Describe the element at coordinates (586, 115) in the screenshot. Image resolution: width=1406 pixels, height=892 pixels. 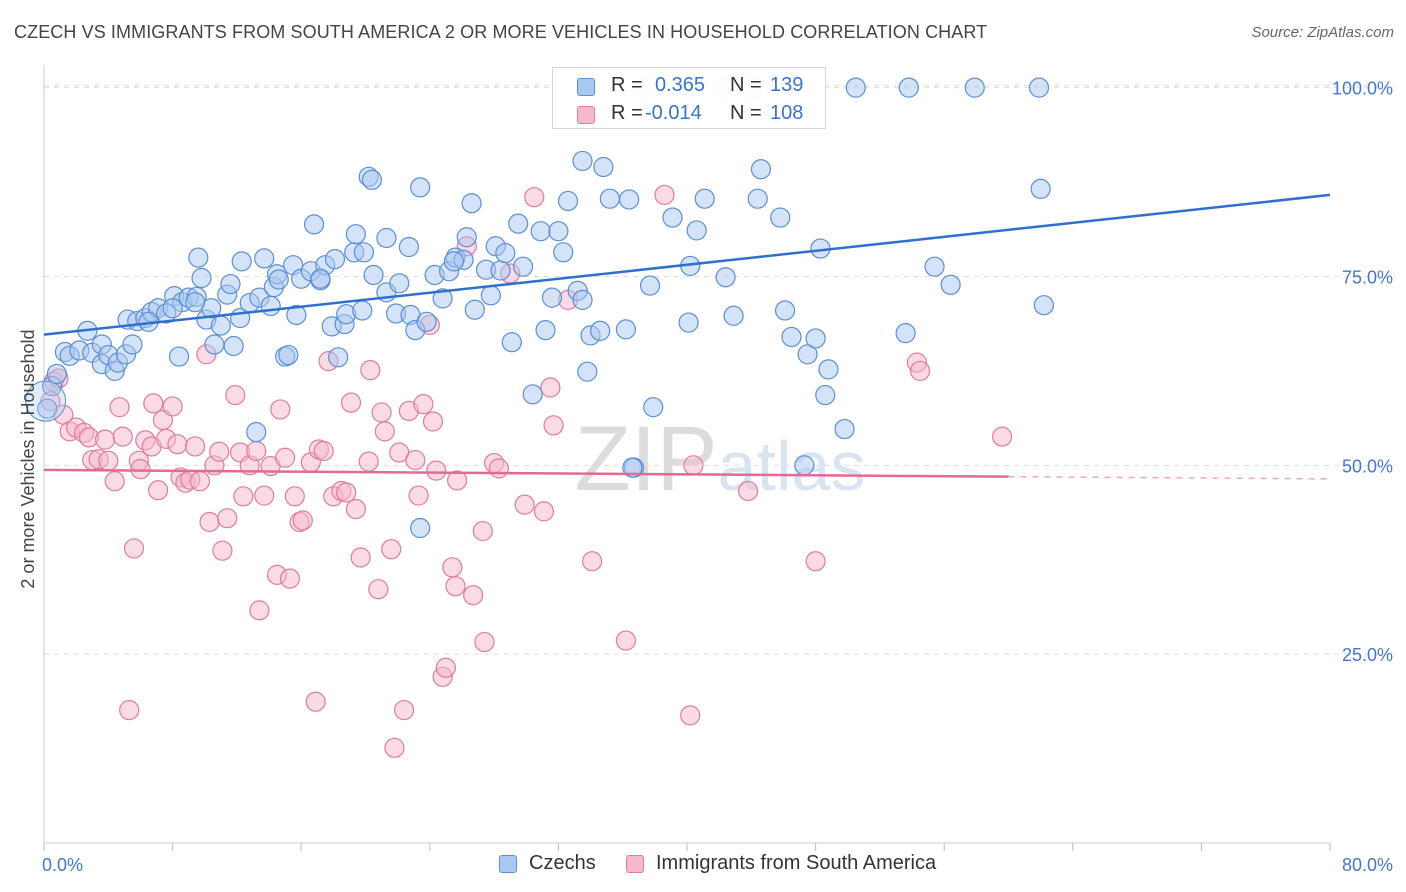
I see `immigrants-swatch` at that location.